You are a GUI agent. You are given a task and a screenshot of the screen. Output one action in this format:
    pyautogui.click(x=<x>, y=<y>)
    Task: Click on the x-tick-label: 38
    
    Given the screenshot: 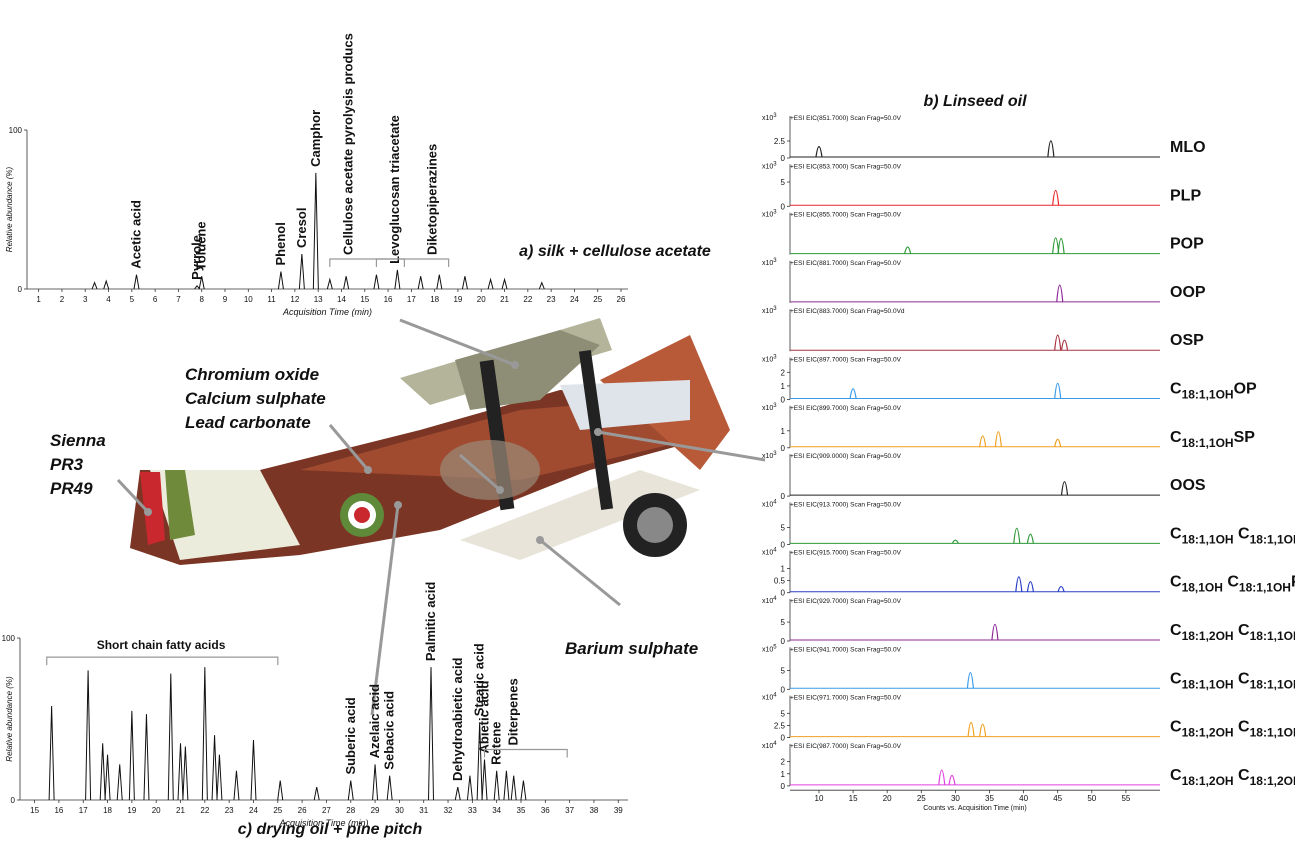 What is the action you would take?
    pyautogui.click(x=593, y=810)
    